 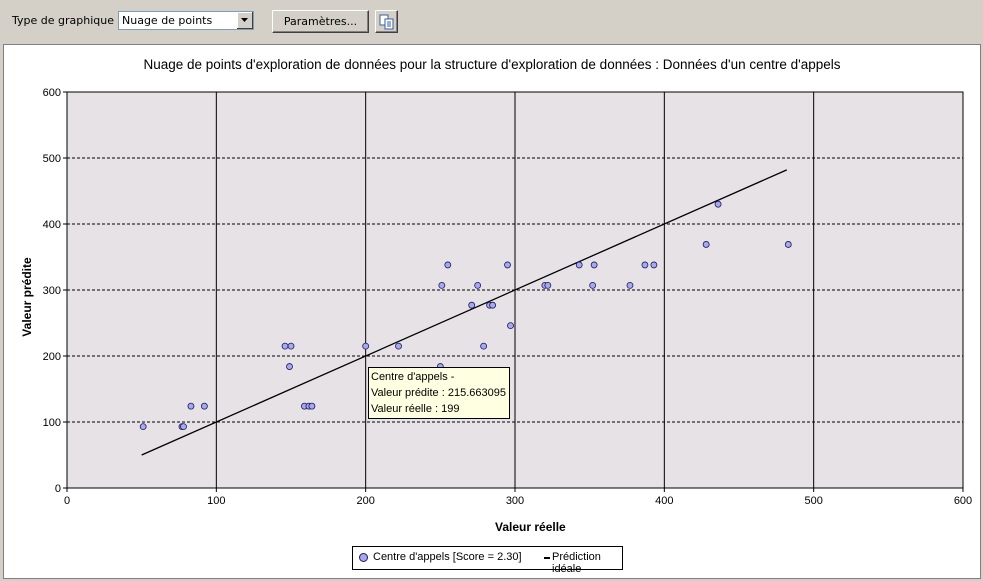 What do you see at coordinates (58, 489) in the screenshot?
I see `y-tick-label: 0` at bounding box center [58, 489].